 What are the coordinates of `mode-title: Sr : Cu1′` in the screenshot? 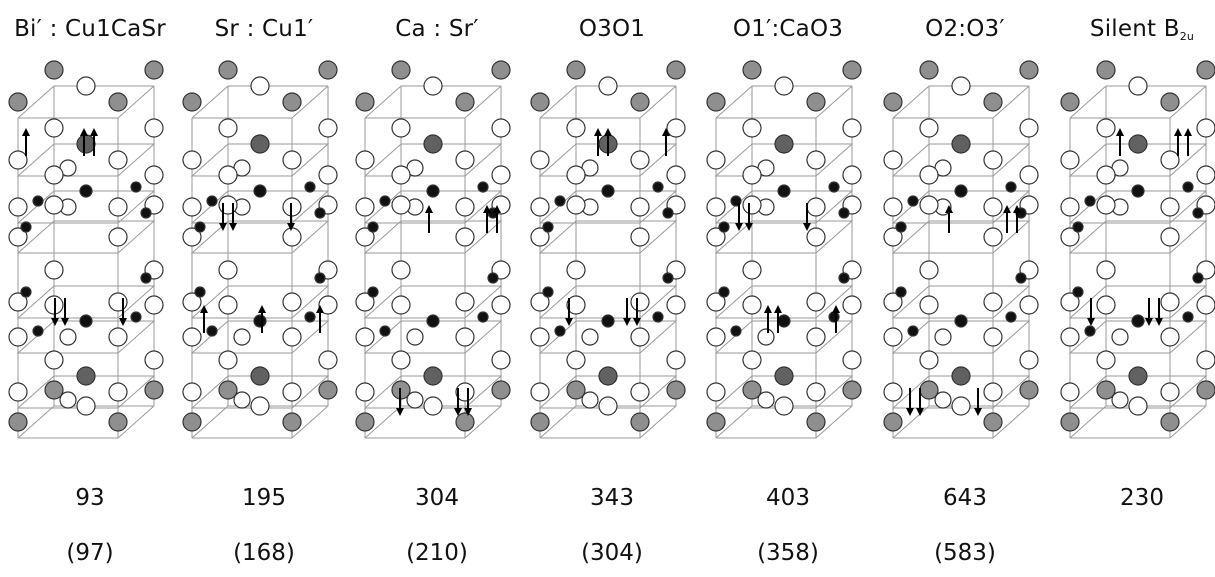 It's located at (264, 29).